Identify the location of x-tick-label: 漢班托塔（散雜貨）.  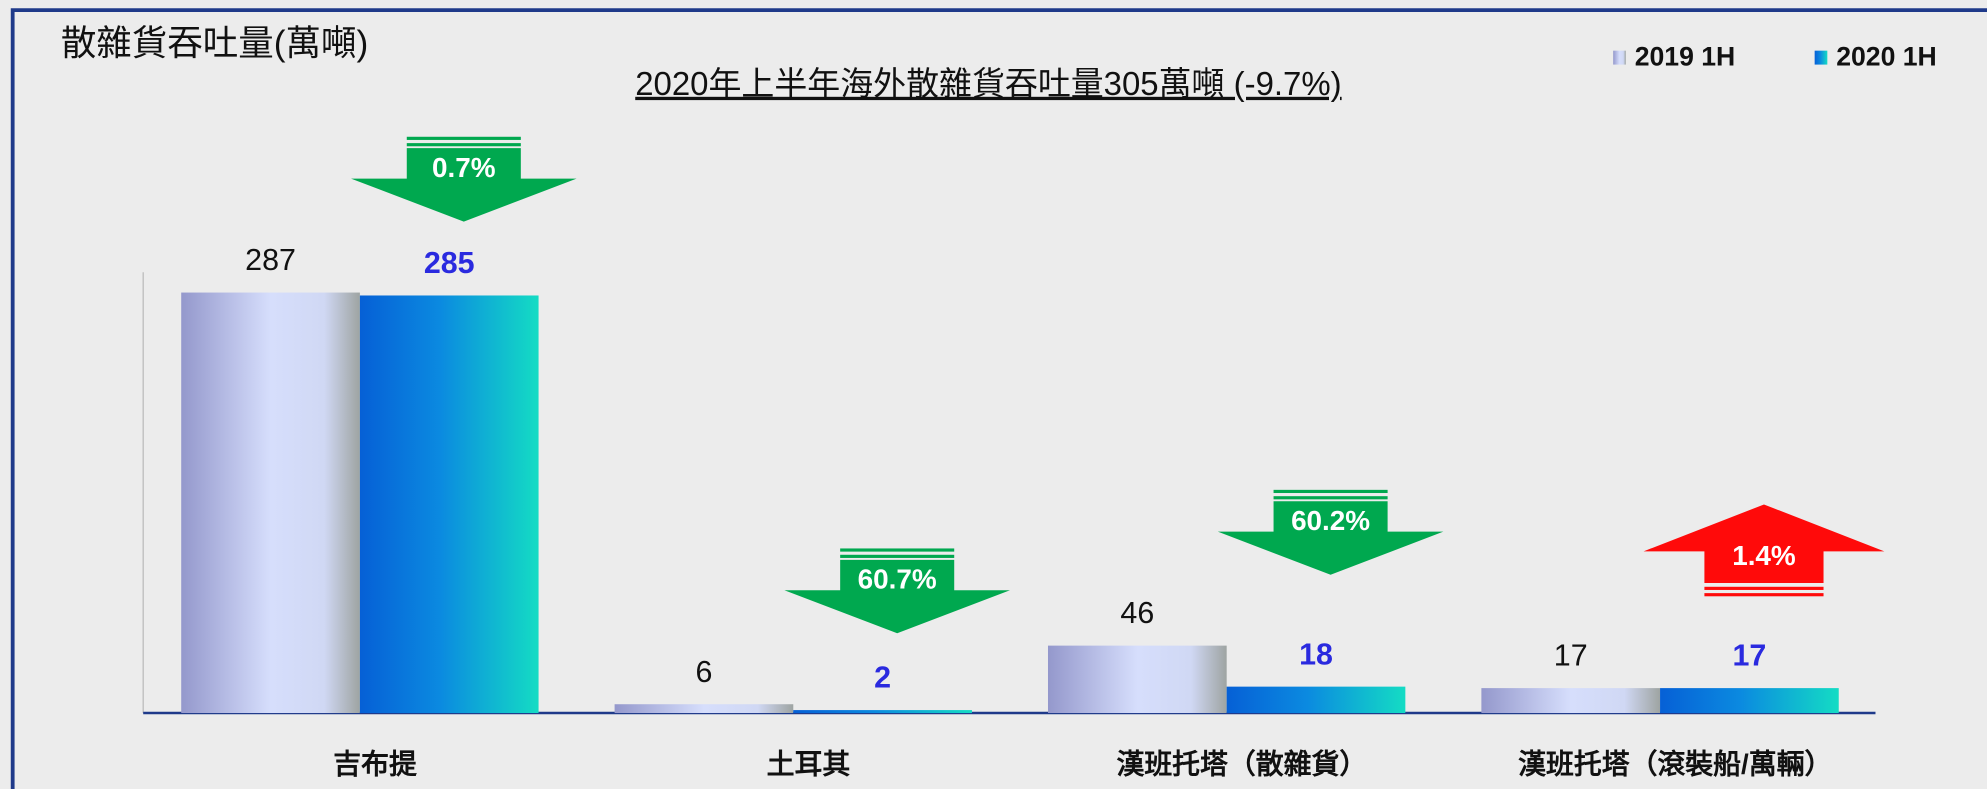
(1241, 764).